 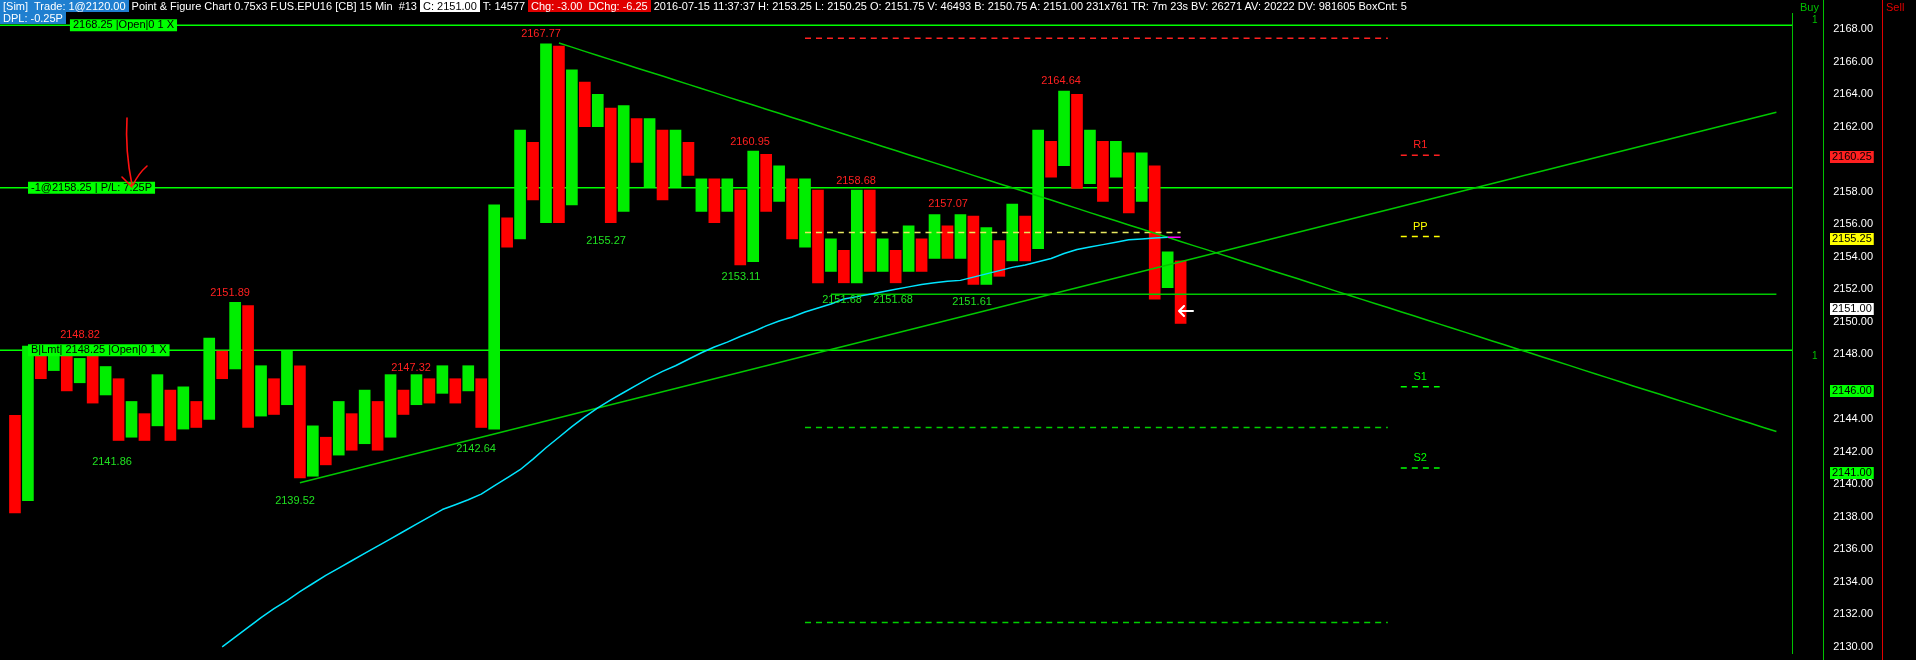 What do you see at coordinates (92, 186) in the screenshot?
I see `ref-line-label: -1@2158.25 | P/L: 7.25P` at bounding box center [92, 186].